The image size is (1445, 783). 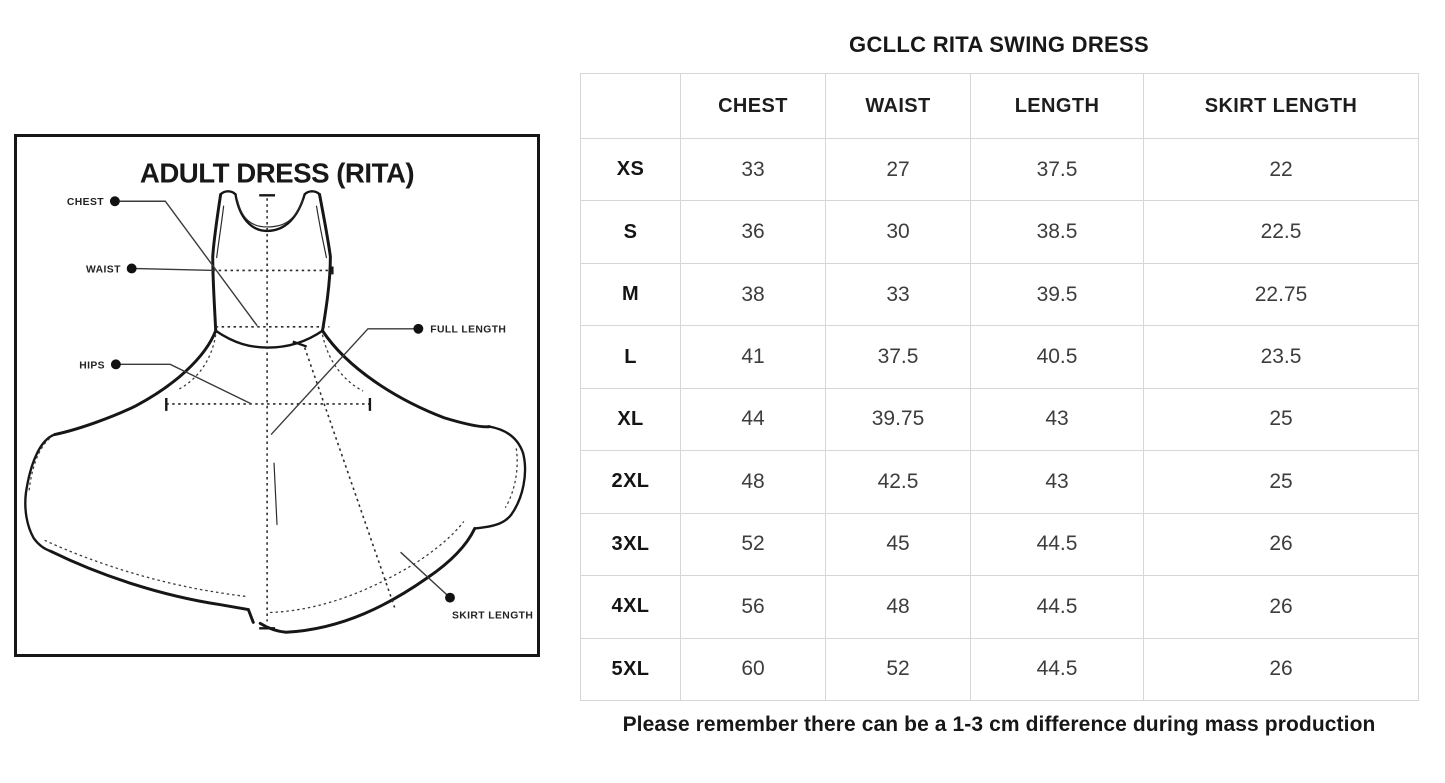 I want to click on measurement-lines, so click(x=280, y=412).